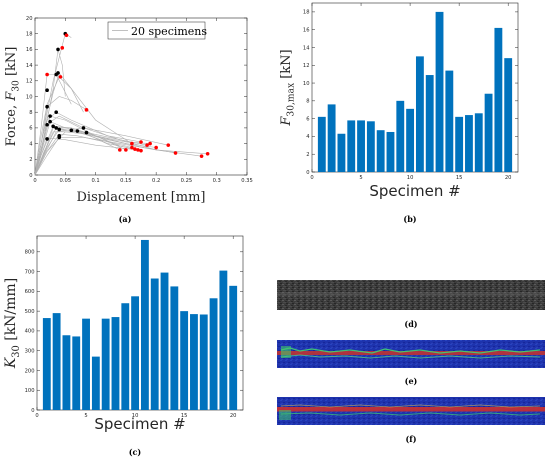 This screenshot has width=550, height=465. What do you see at coordinates (411, 381) in the screenshot?
I see `panel-label-e: (e)` at bounding box center [411, 381].